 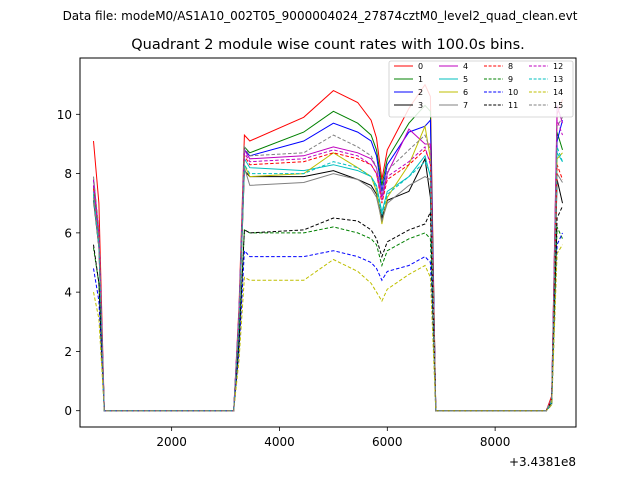 I want to click on x-tick-label-4000: 4000, so click(x=279, y=442).